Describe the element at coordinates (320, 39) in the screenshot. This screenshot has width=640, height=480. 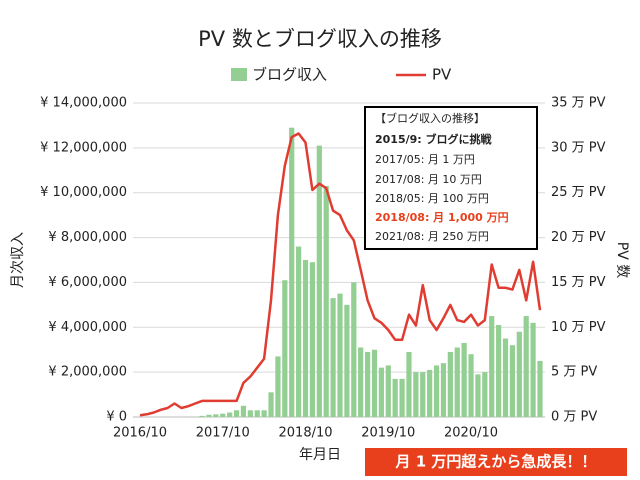
I see `chart-title: PV 数とブログ収入の推移` at that location.